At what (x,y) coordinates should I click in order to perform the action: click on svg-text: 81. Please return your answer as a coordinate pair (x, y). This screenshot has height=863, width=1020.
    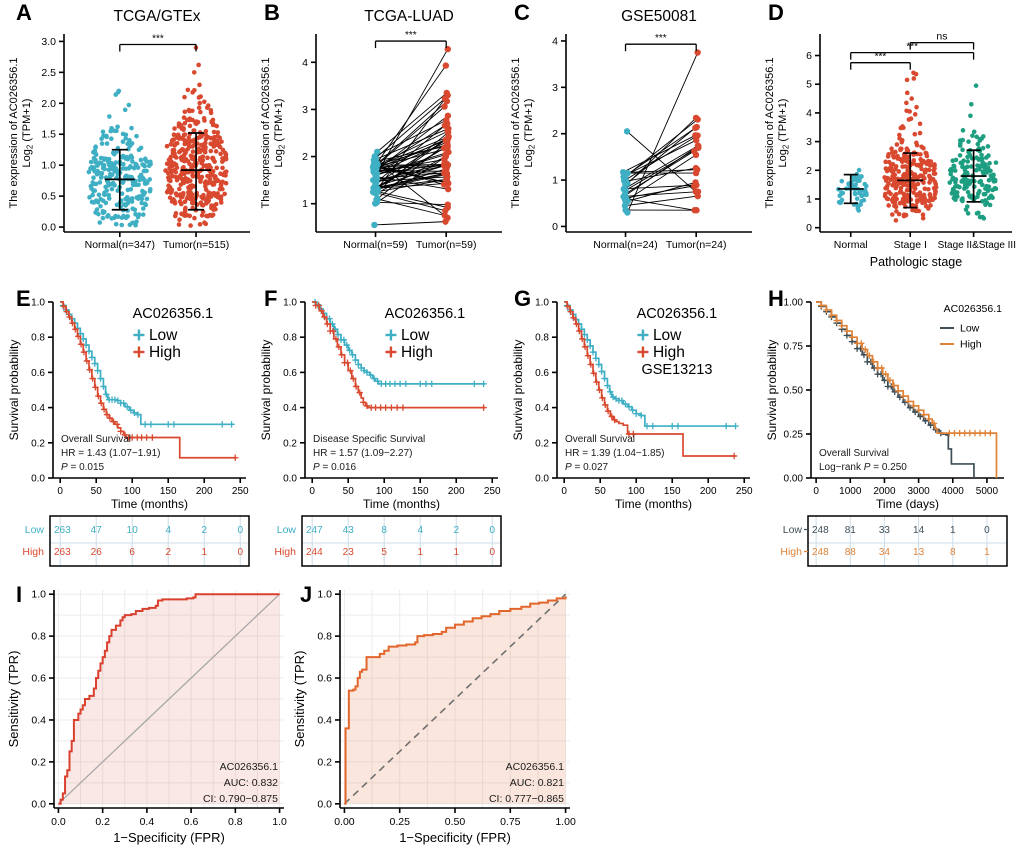
    Looking at the image, I should click on (851, 530).